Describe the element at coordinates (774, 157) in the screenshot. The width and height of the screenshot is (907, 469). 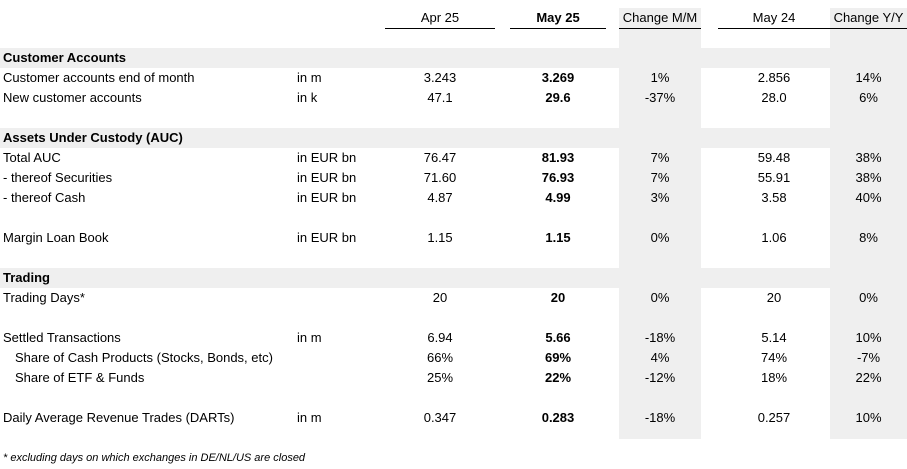
I see `cell-may24: 59.48` at that location.